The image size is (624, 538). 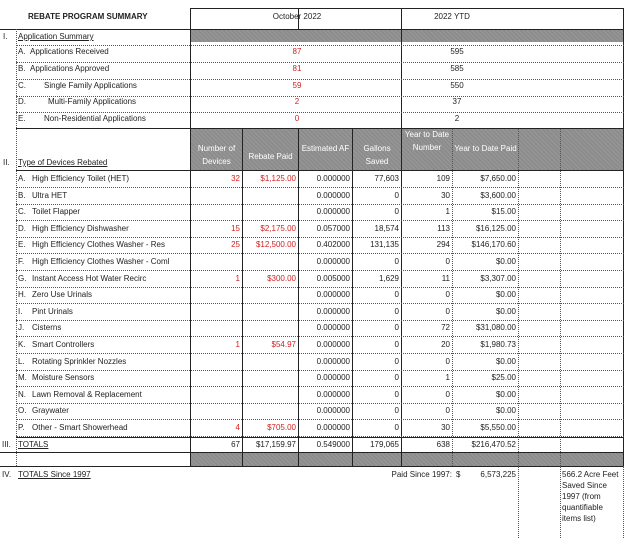 What do you see at coordinates (297, 51) in the screenshot?
I see `section1-row-month: 87` at bounding box center [297, 51].